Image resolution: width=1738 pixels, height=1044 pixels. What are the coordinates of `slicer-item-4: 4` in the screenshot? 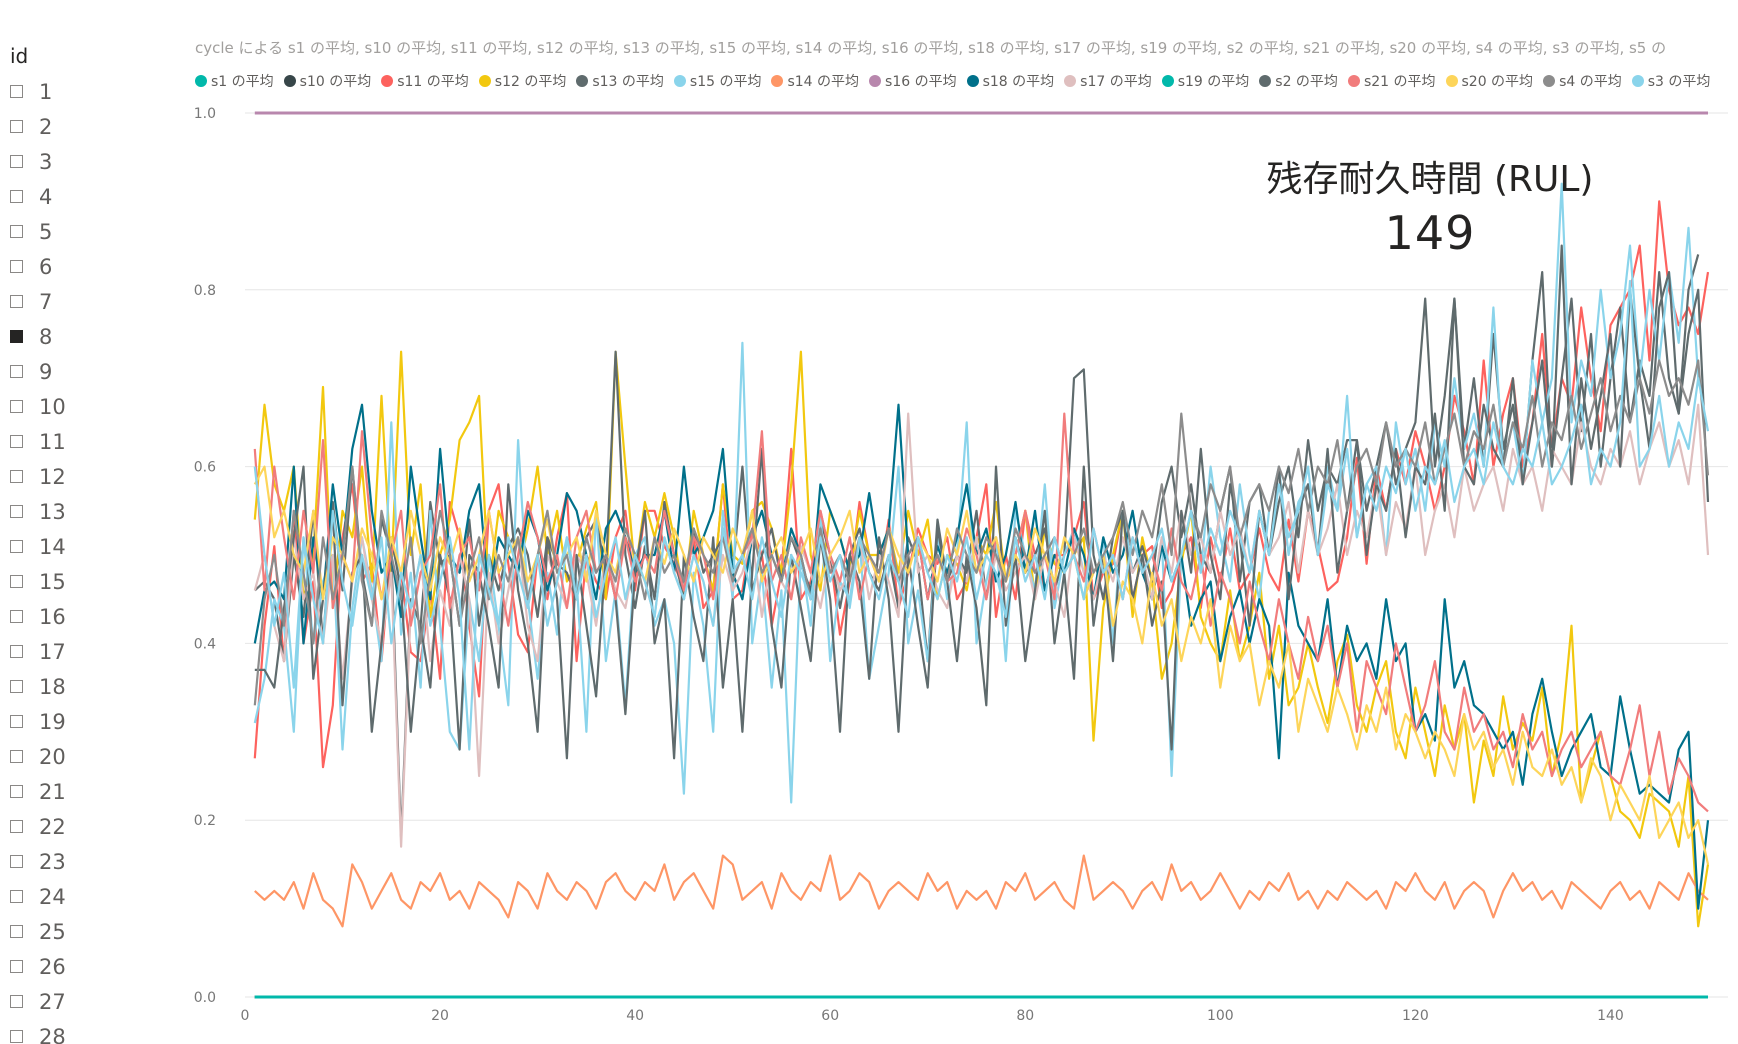 It's located at (38, 196).